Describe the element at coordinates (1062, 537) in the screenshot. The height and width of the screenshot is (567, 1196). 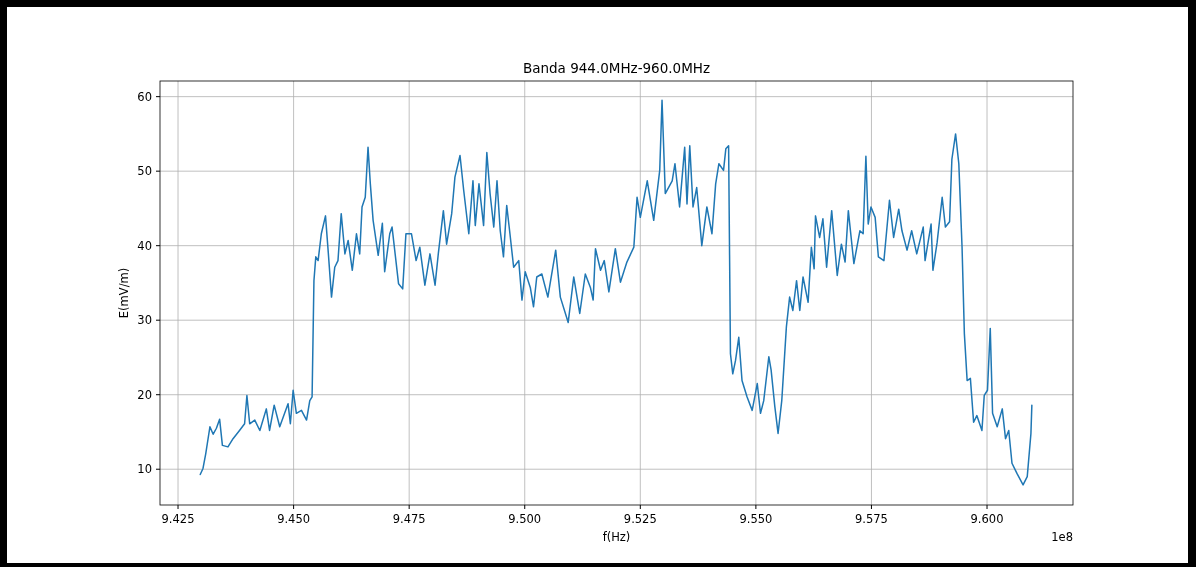
I see `text: 1e8` at that location.